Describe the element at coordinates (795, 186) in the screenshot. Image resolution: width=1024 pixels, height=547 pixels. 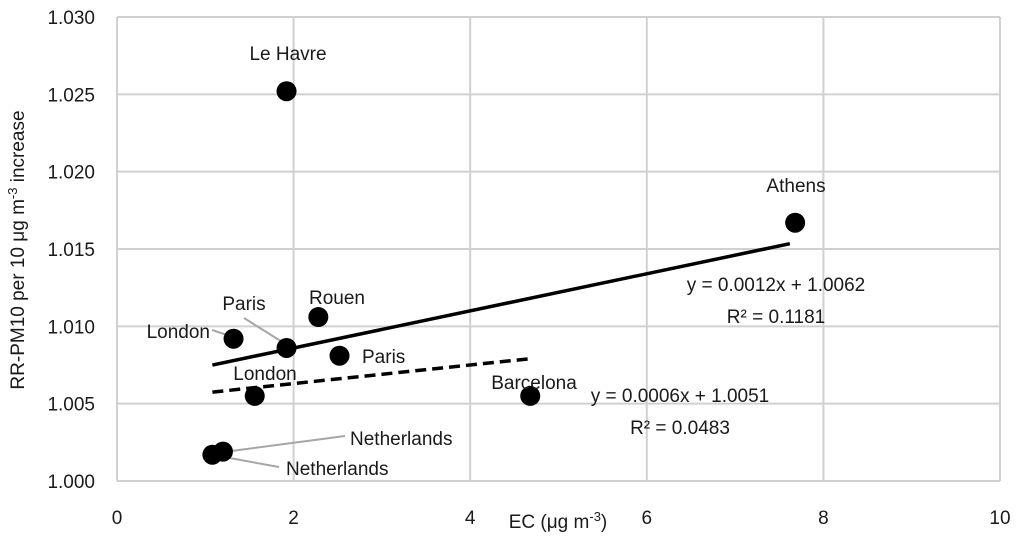
I see `point-label: Athens` at that location.